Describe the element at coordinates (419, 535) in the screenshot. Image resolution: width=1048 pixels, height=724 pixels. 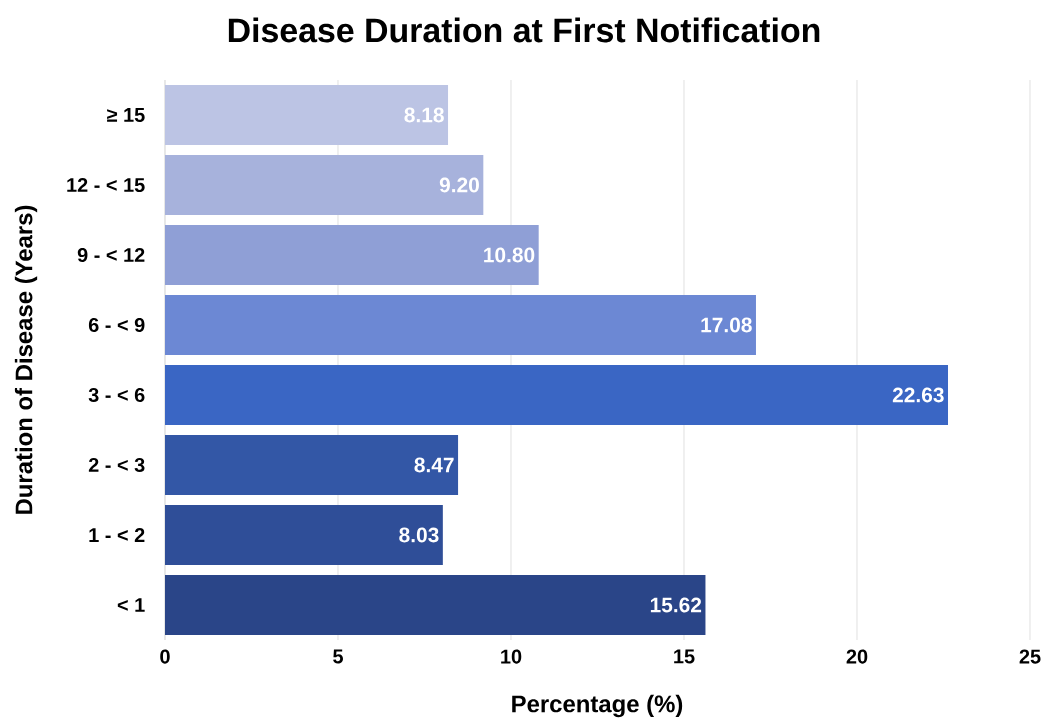
I see `data-label: 8.03` at that location.